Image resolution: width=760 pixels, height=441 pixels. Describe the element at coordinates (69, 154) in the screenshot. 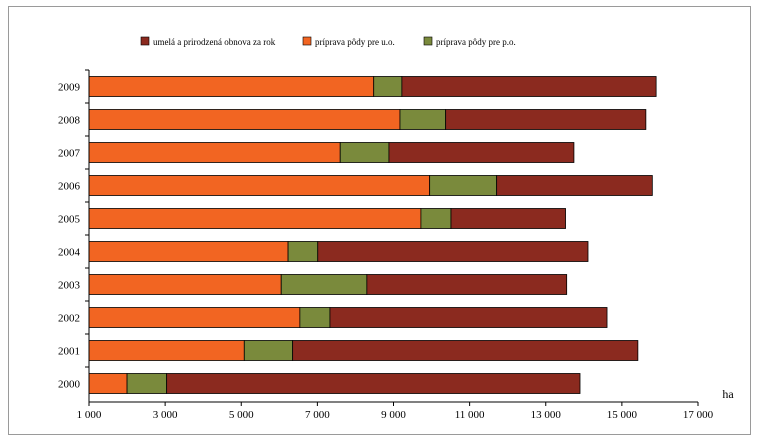

I see `y-tick-label-2007: 2007` at that location.